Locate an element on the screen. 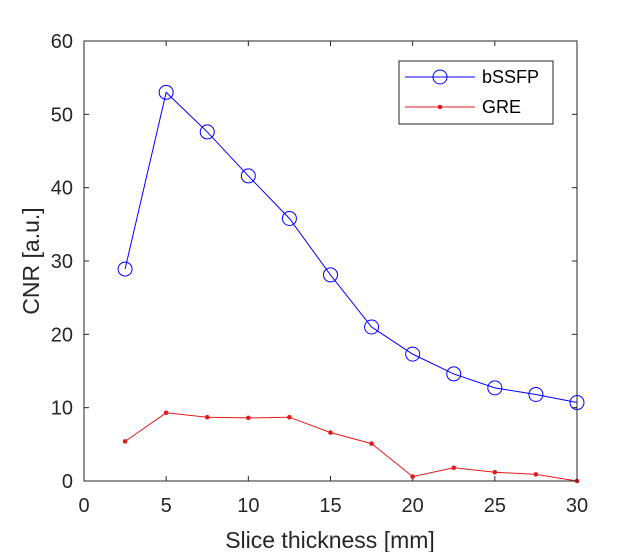 This screenshot has width=637, height=552. series-gre is located at coordinates (351, 447).